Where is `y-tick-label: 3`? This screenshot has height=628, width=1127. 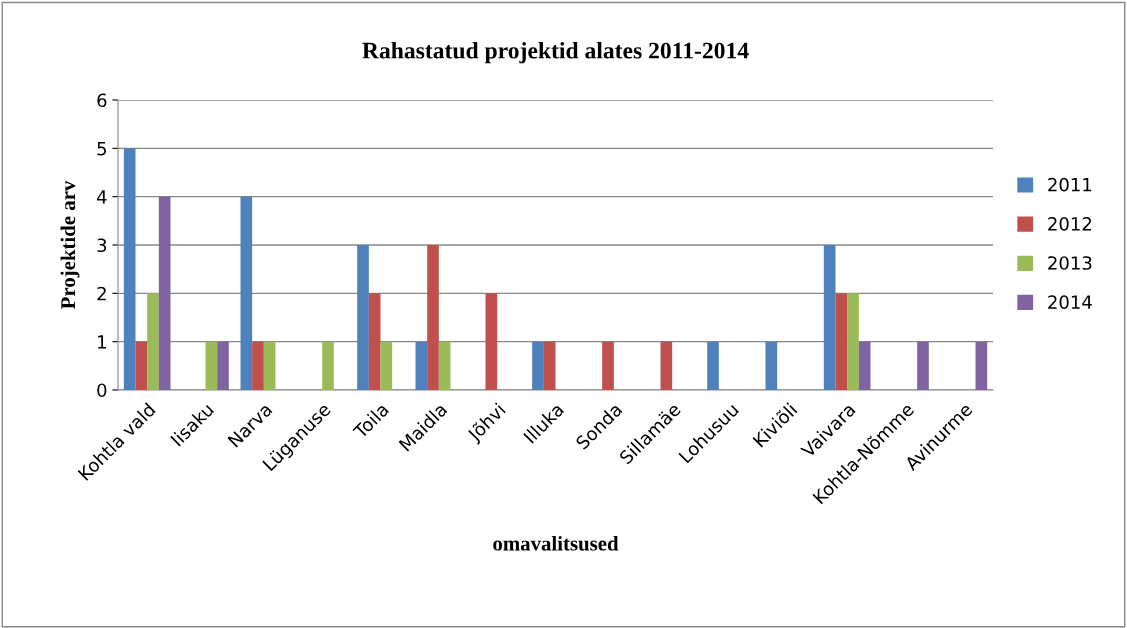 y-tick-label: 3 is located at coordinates (102, 245).